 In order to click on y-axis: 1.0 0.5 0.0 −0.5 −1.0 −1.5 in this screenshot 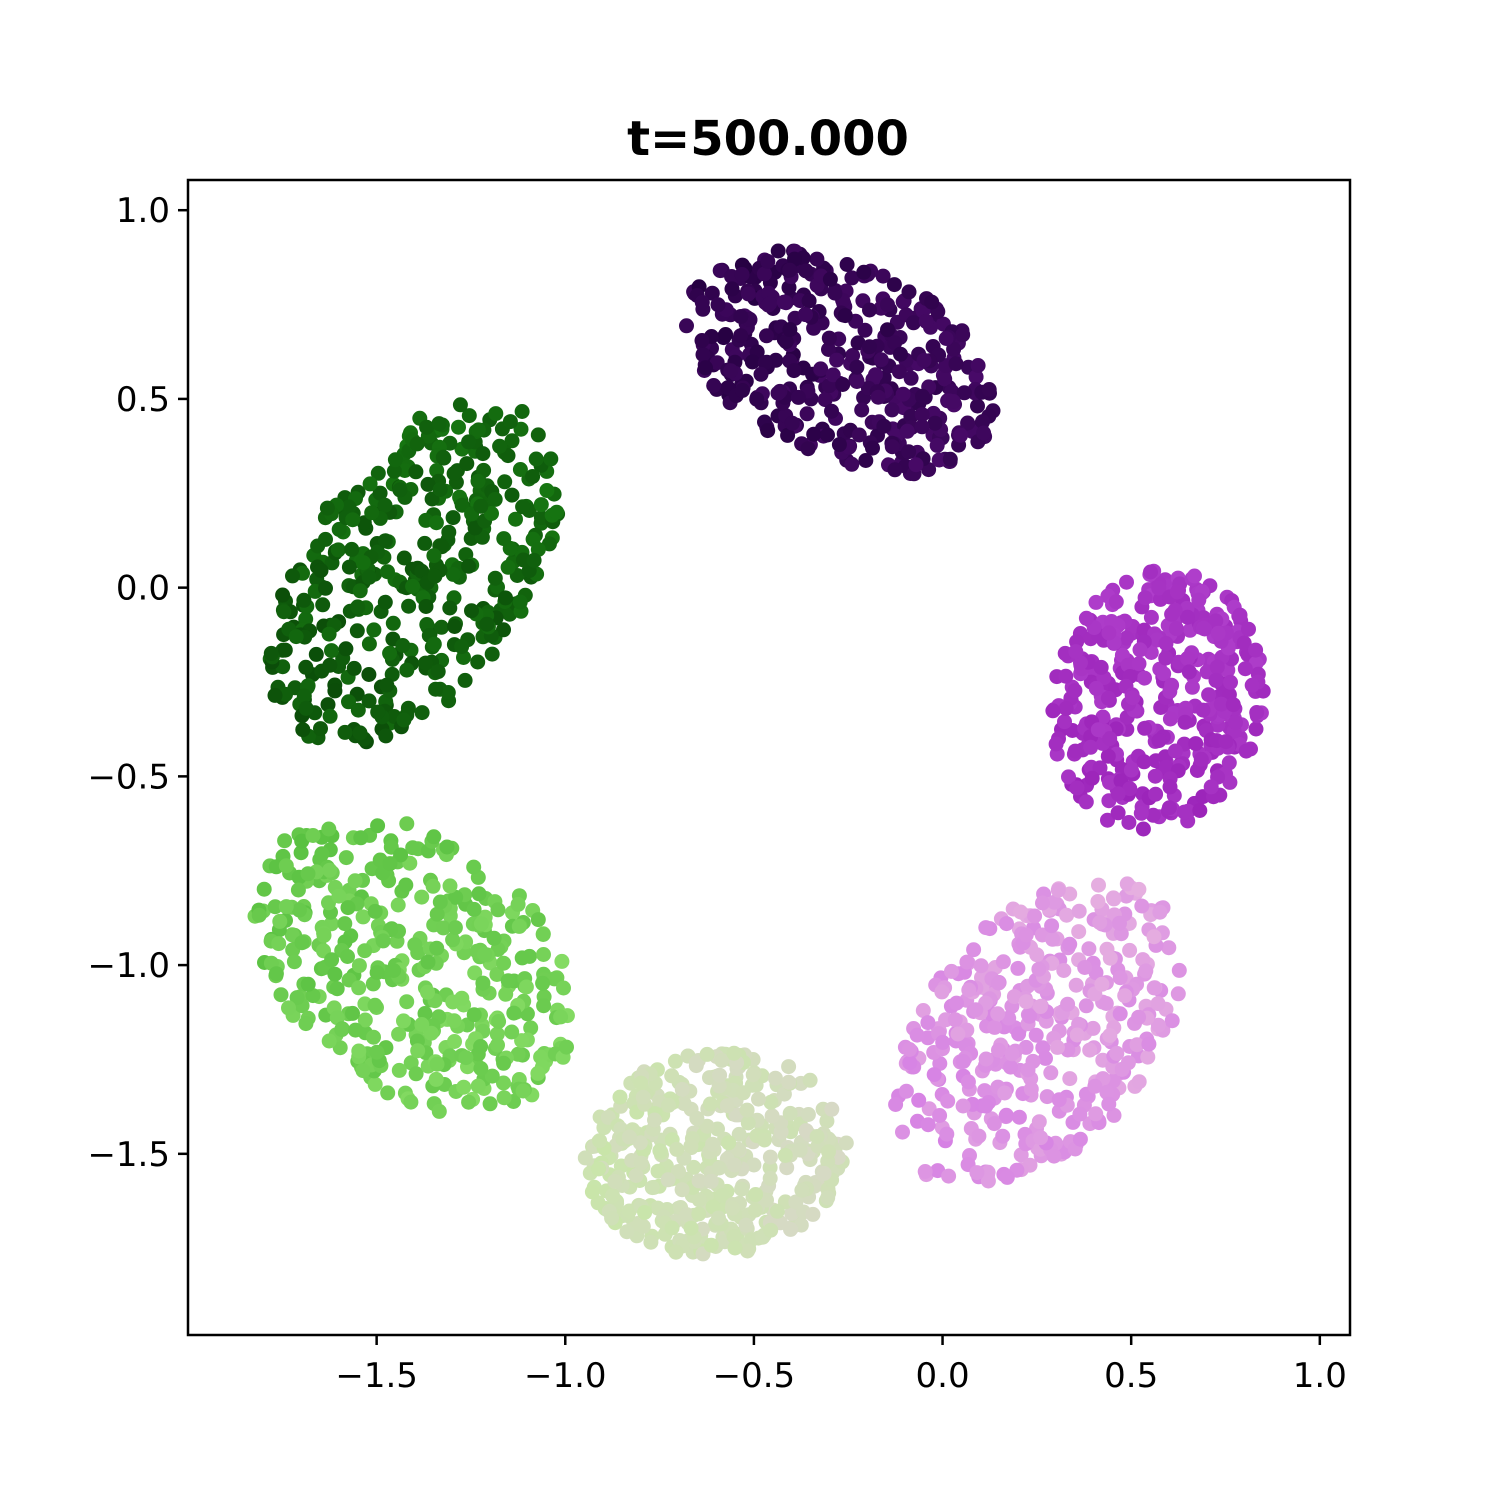, I will do `click(137, 683)`.